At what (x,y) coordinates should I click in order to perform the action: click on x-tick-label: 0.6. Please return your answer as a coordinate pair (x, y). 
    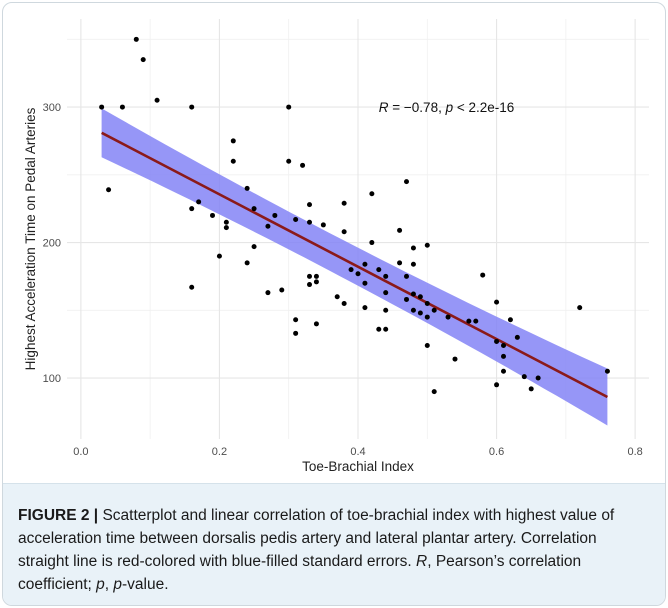
    Looking at the image, I should click on (496, 452).